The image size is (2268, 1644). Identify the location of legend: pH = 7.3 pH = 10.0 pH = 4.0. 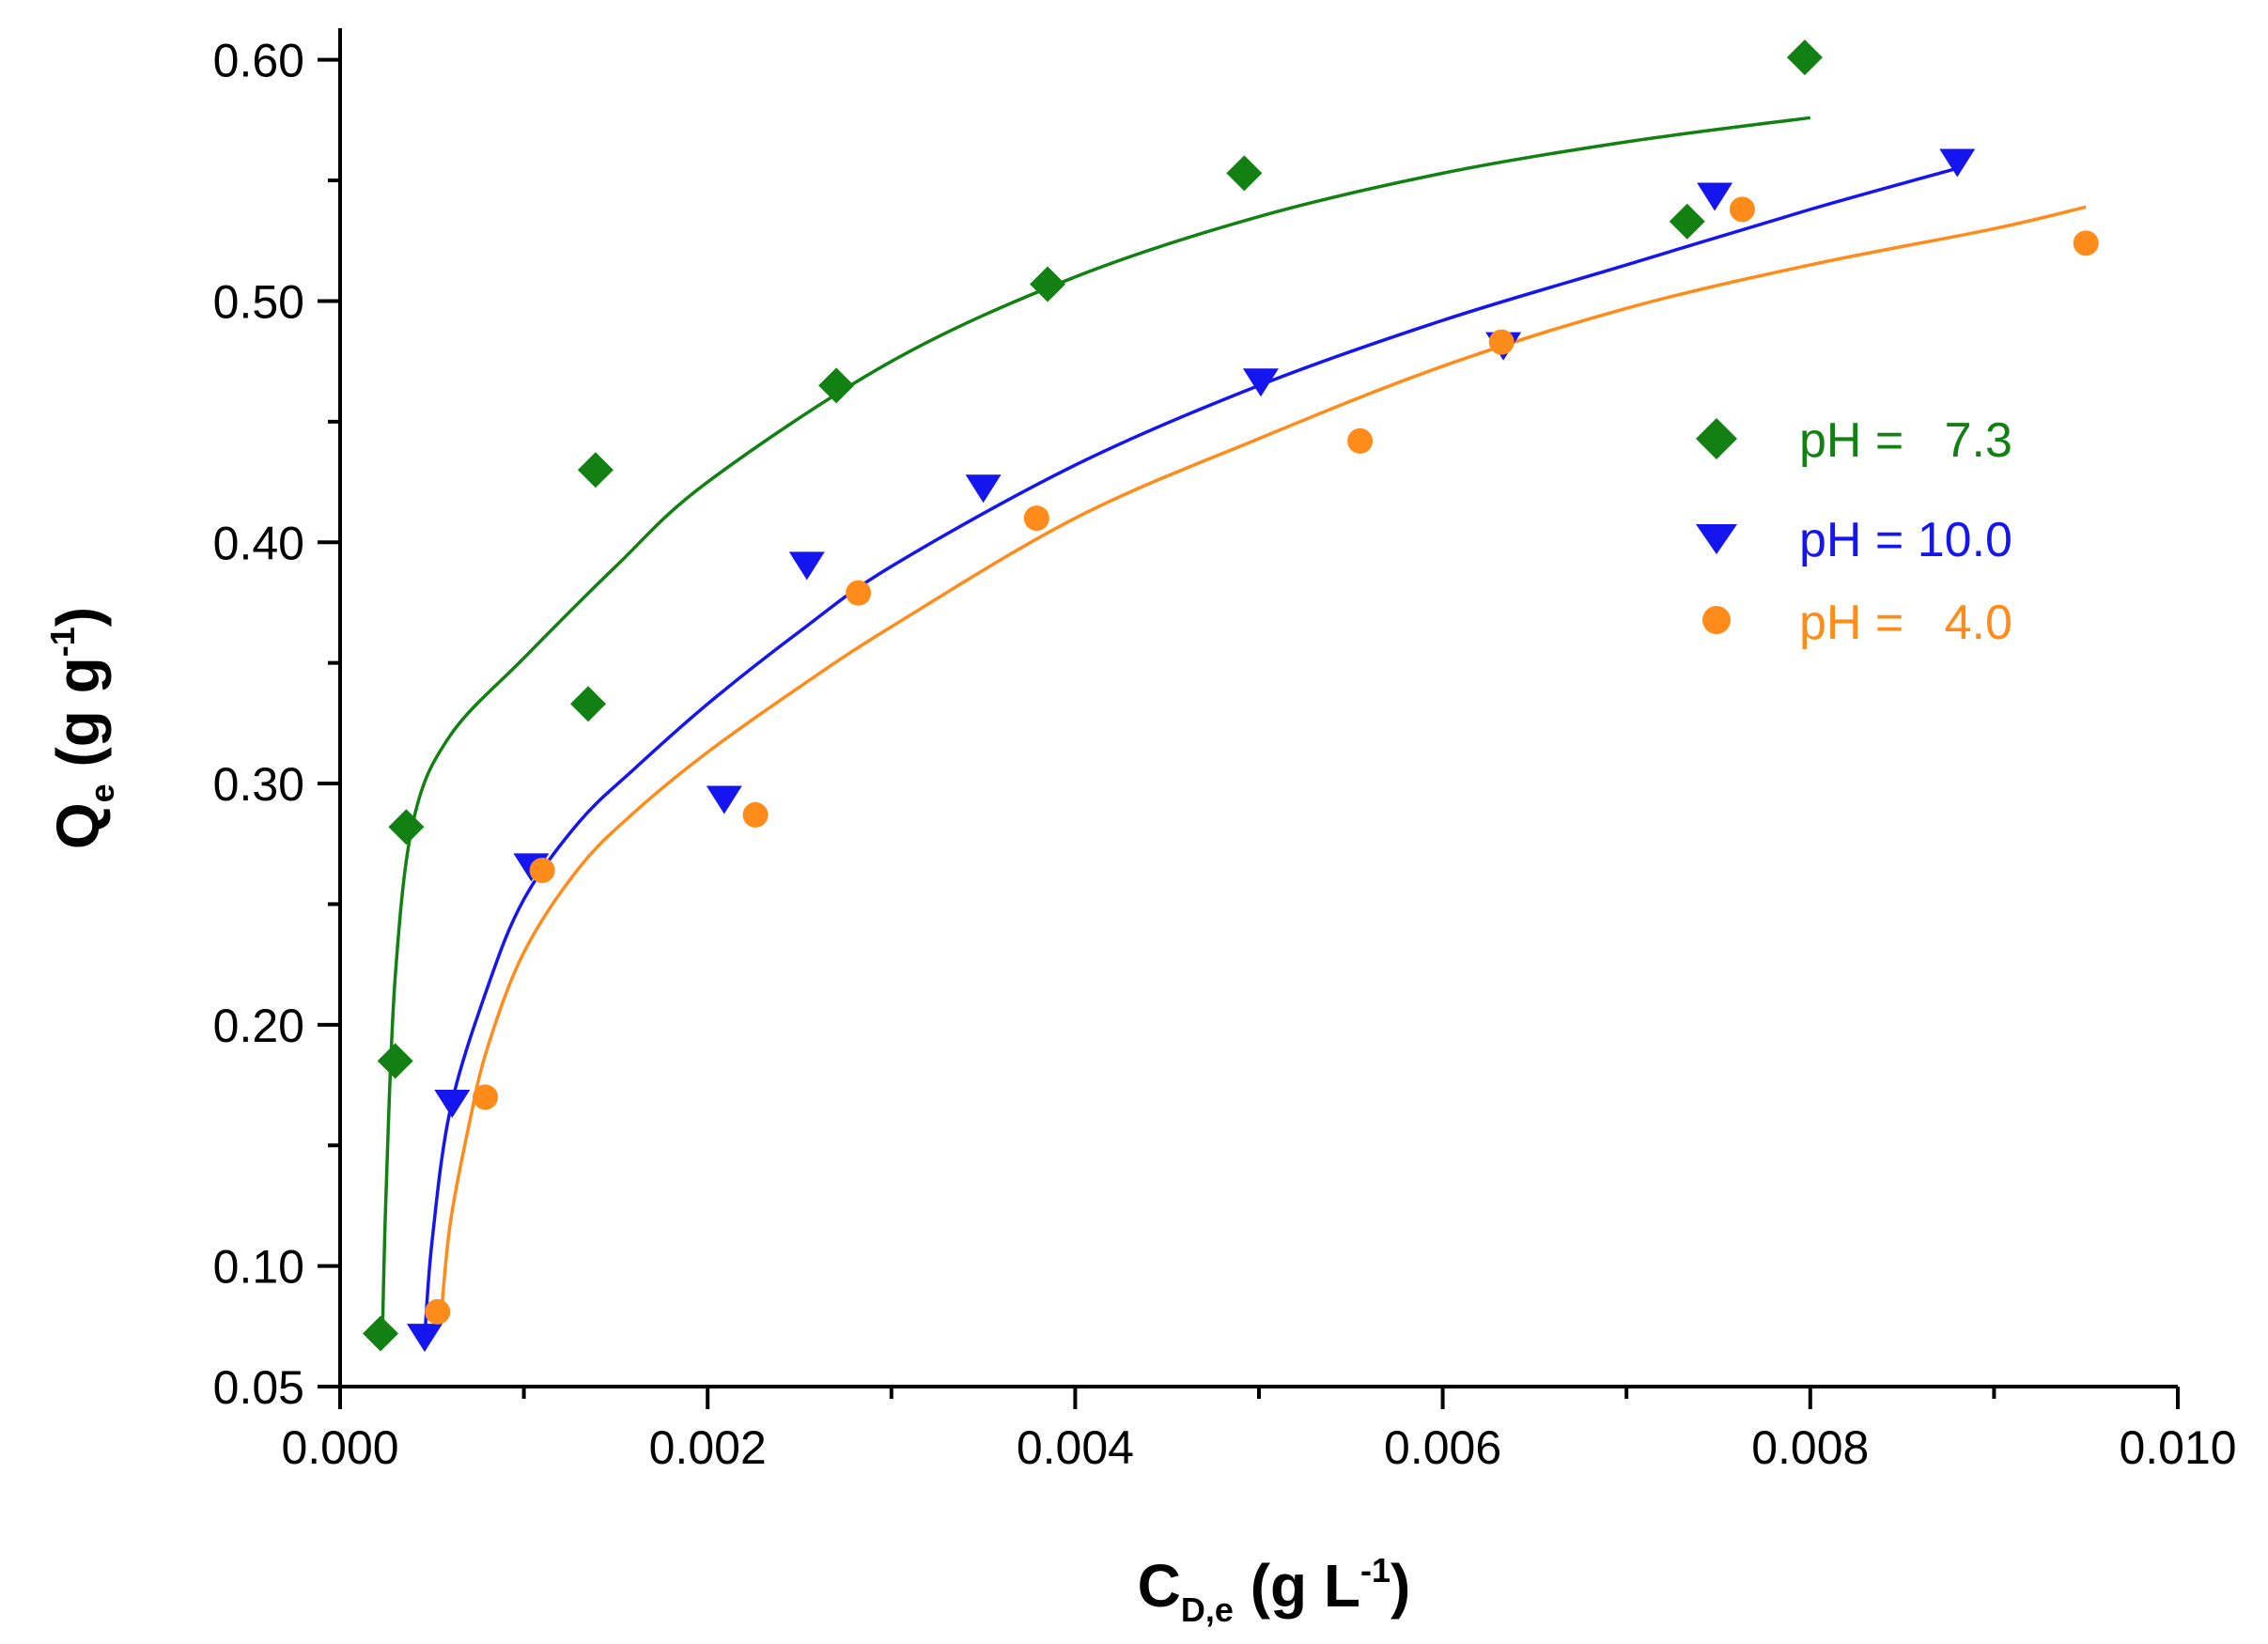
(1854, 531).